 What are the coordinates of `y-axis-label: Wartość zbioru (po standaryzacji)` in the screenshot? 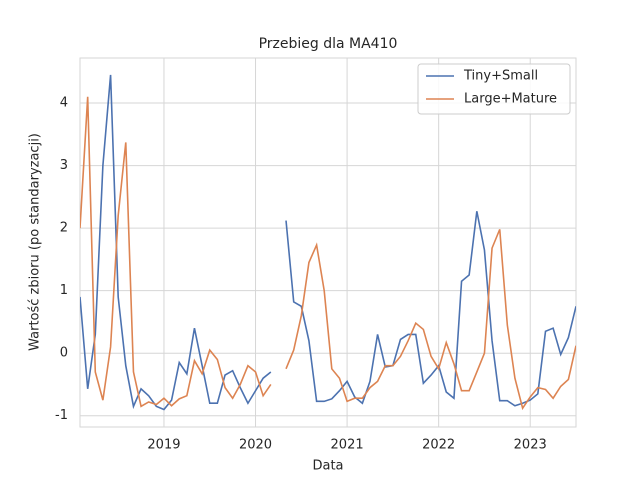 It's located at (35, 242).